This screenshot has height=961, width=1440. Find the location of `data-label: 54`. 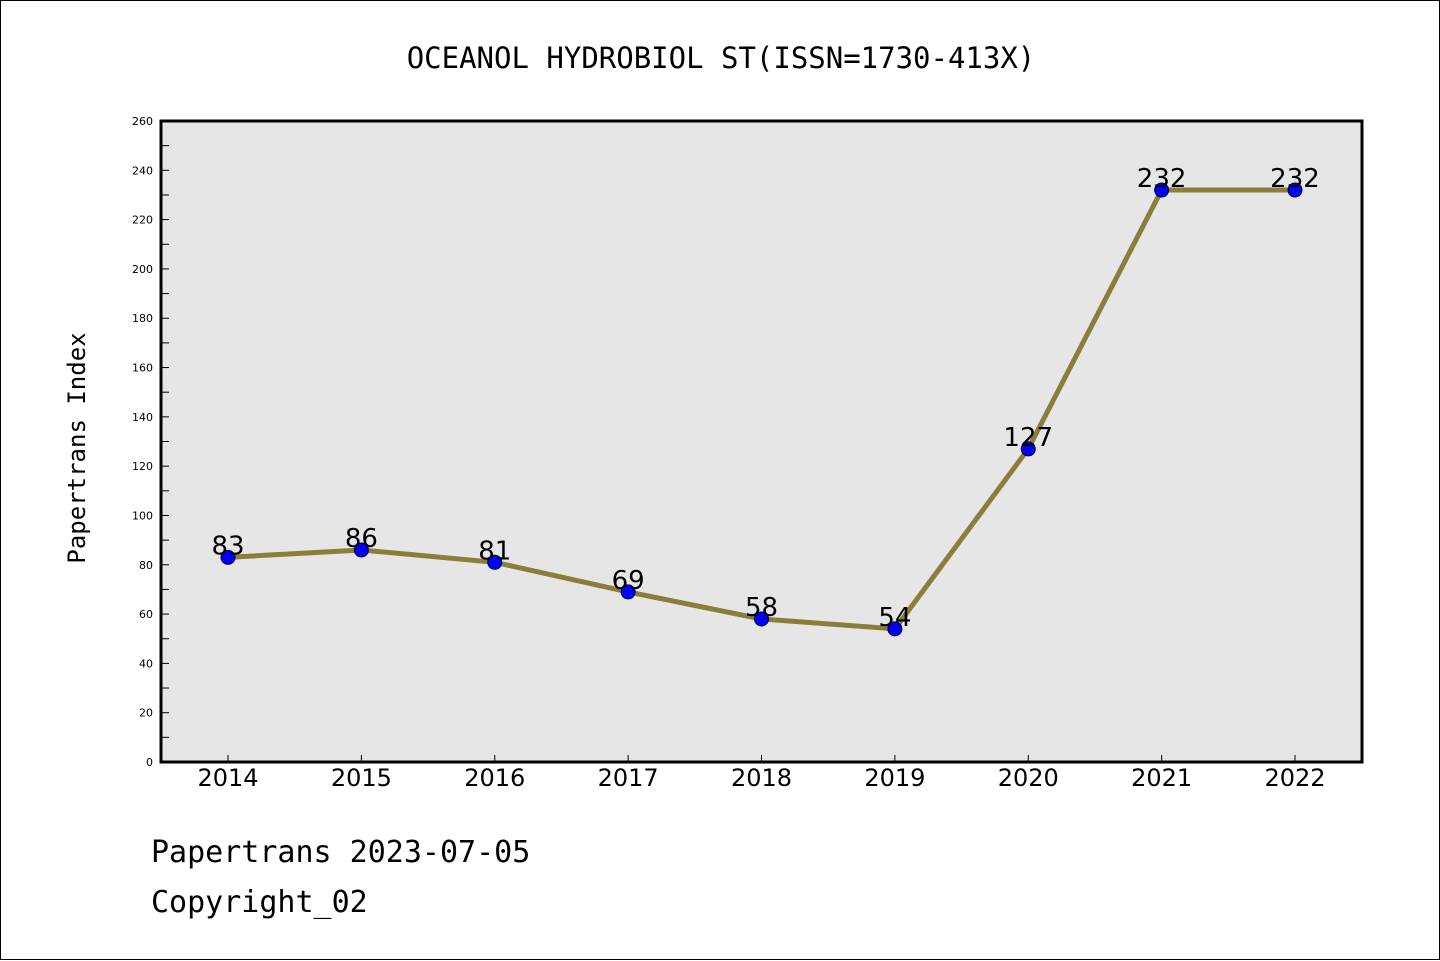

data-label: 54 is located at coordinates (894, 618).